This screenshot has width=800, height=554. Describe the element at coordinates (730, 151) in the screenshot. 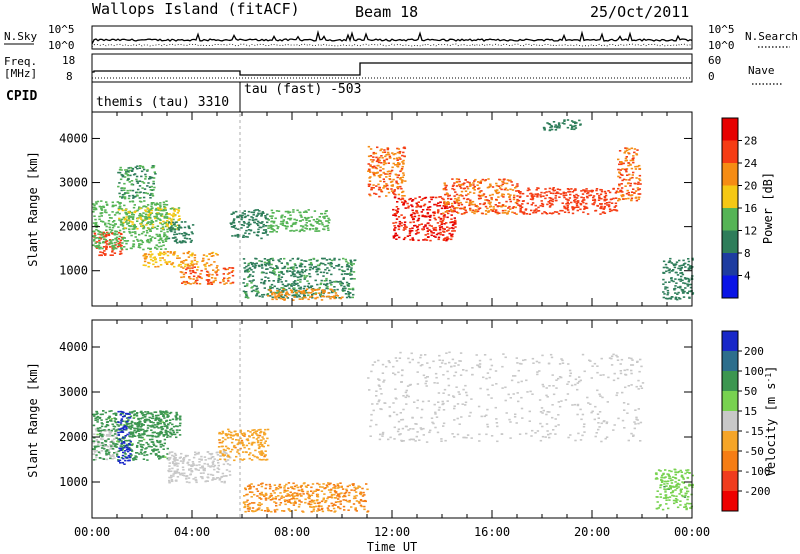

I see `power-colorbar-swatch` at that location.